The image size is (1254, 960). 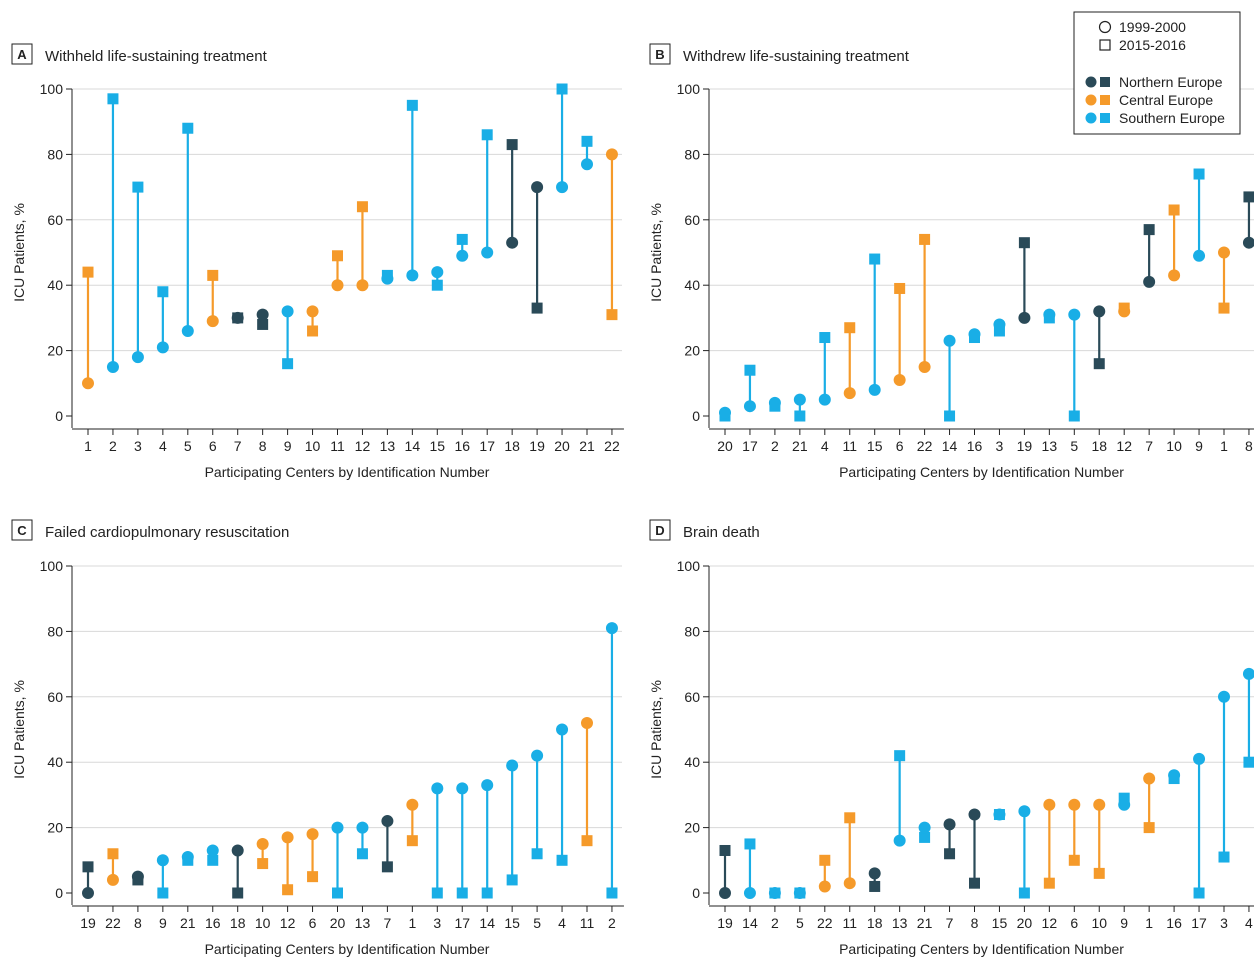 What do you see at coordinates (562, 446) in the screenshot?
I see `x-tick-label: 20` at bounding box center [562, 446].